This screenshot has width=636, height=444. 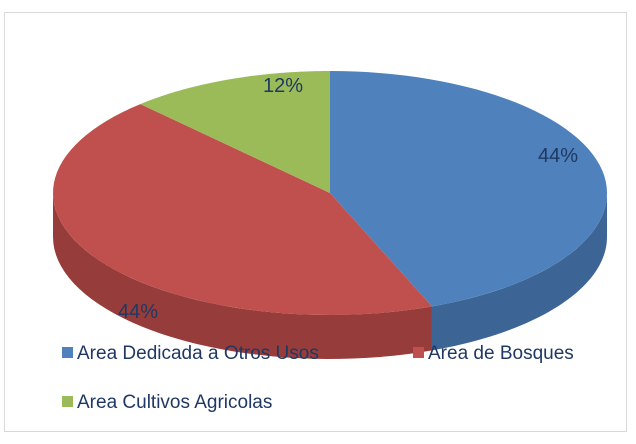 What do you see at coordinates (174, 402) in the screenshot?
I see `legend-label-2: Area Cultivos Agricolas` at bounding box center [174, 402].